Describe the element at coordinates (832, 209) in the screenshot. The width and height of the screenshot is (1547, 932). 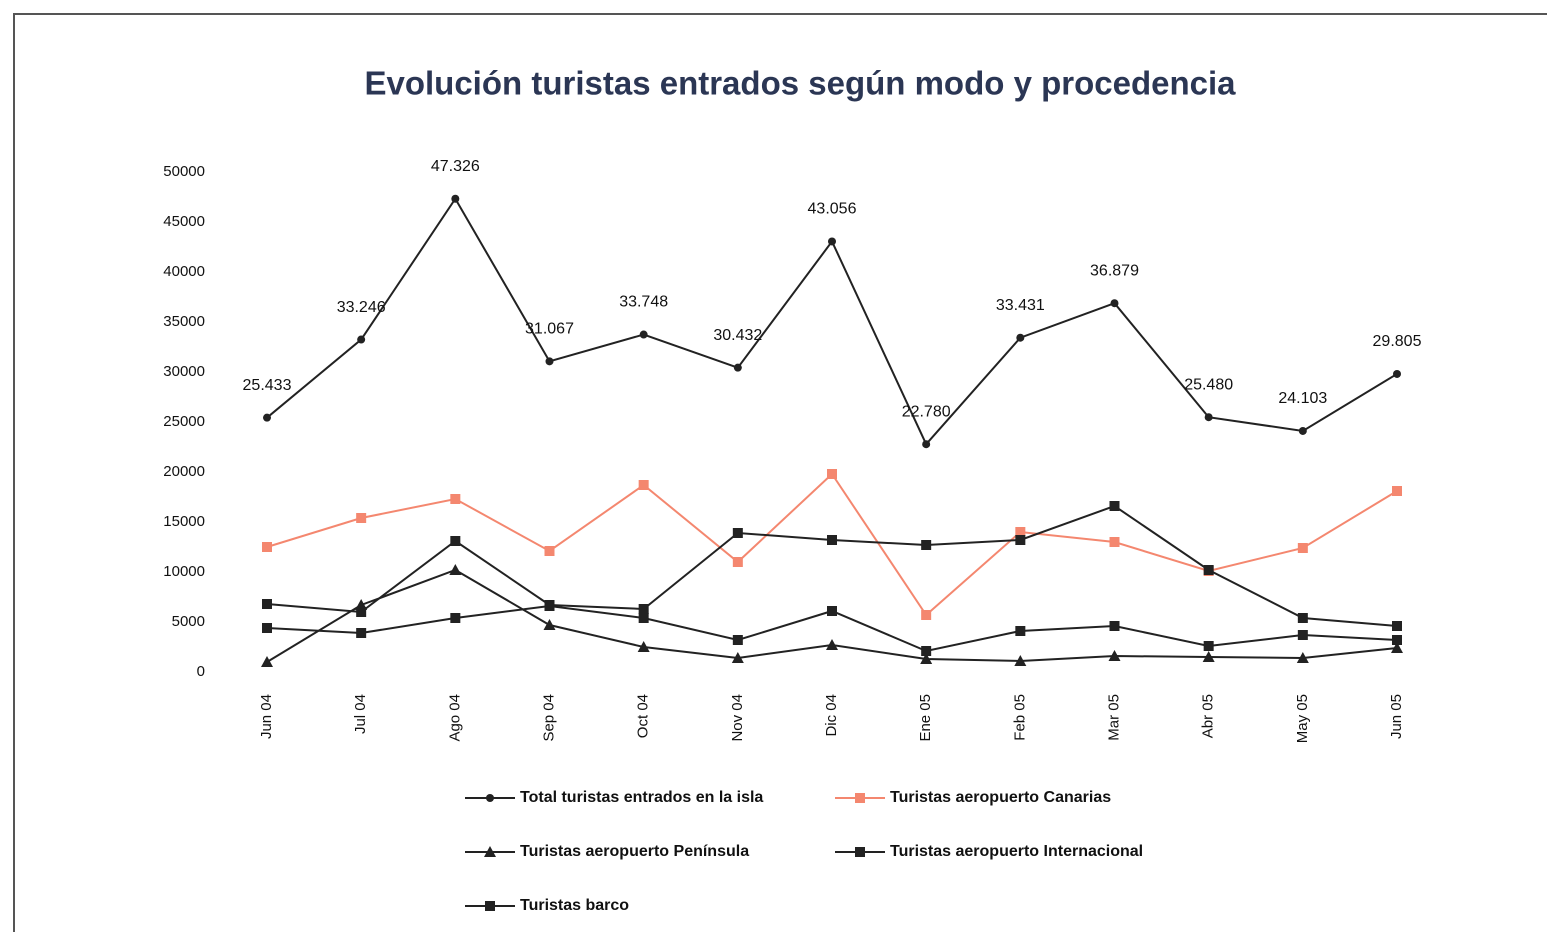
I see `data-label: 43.056` at that location.